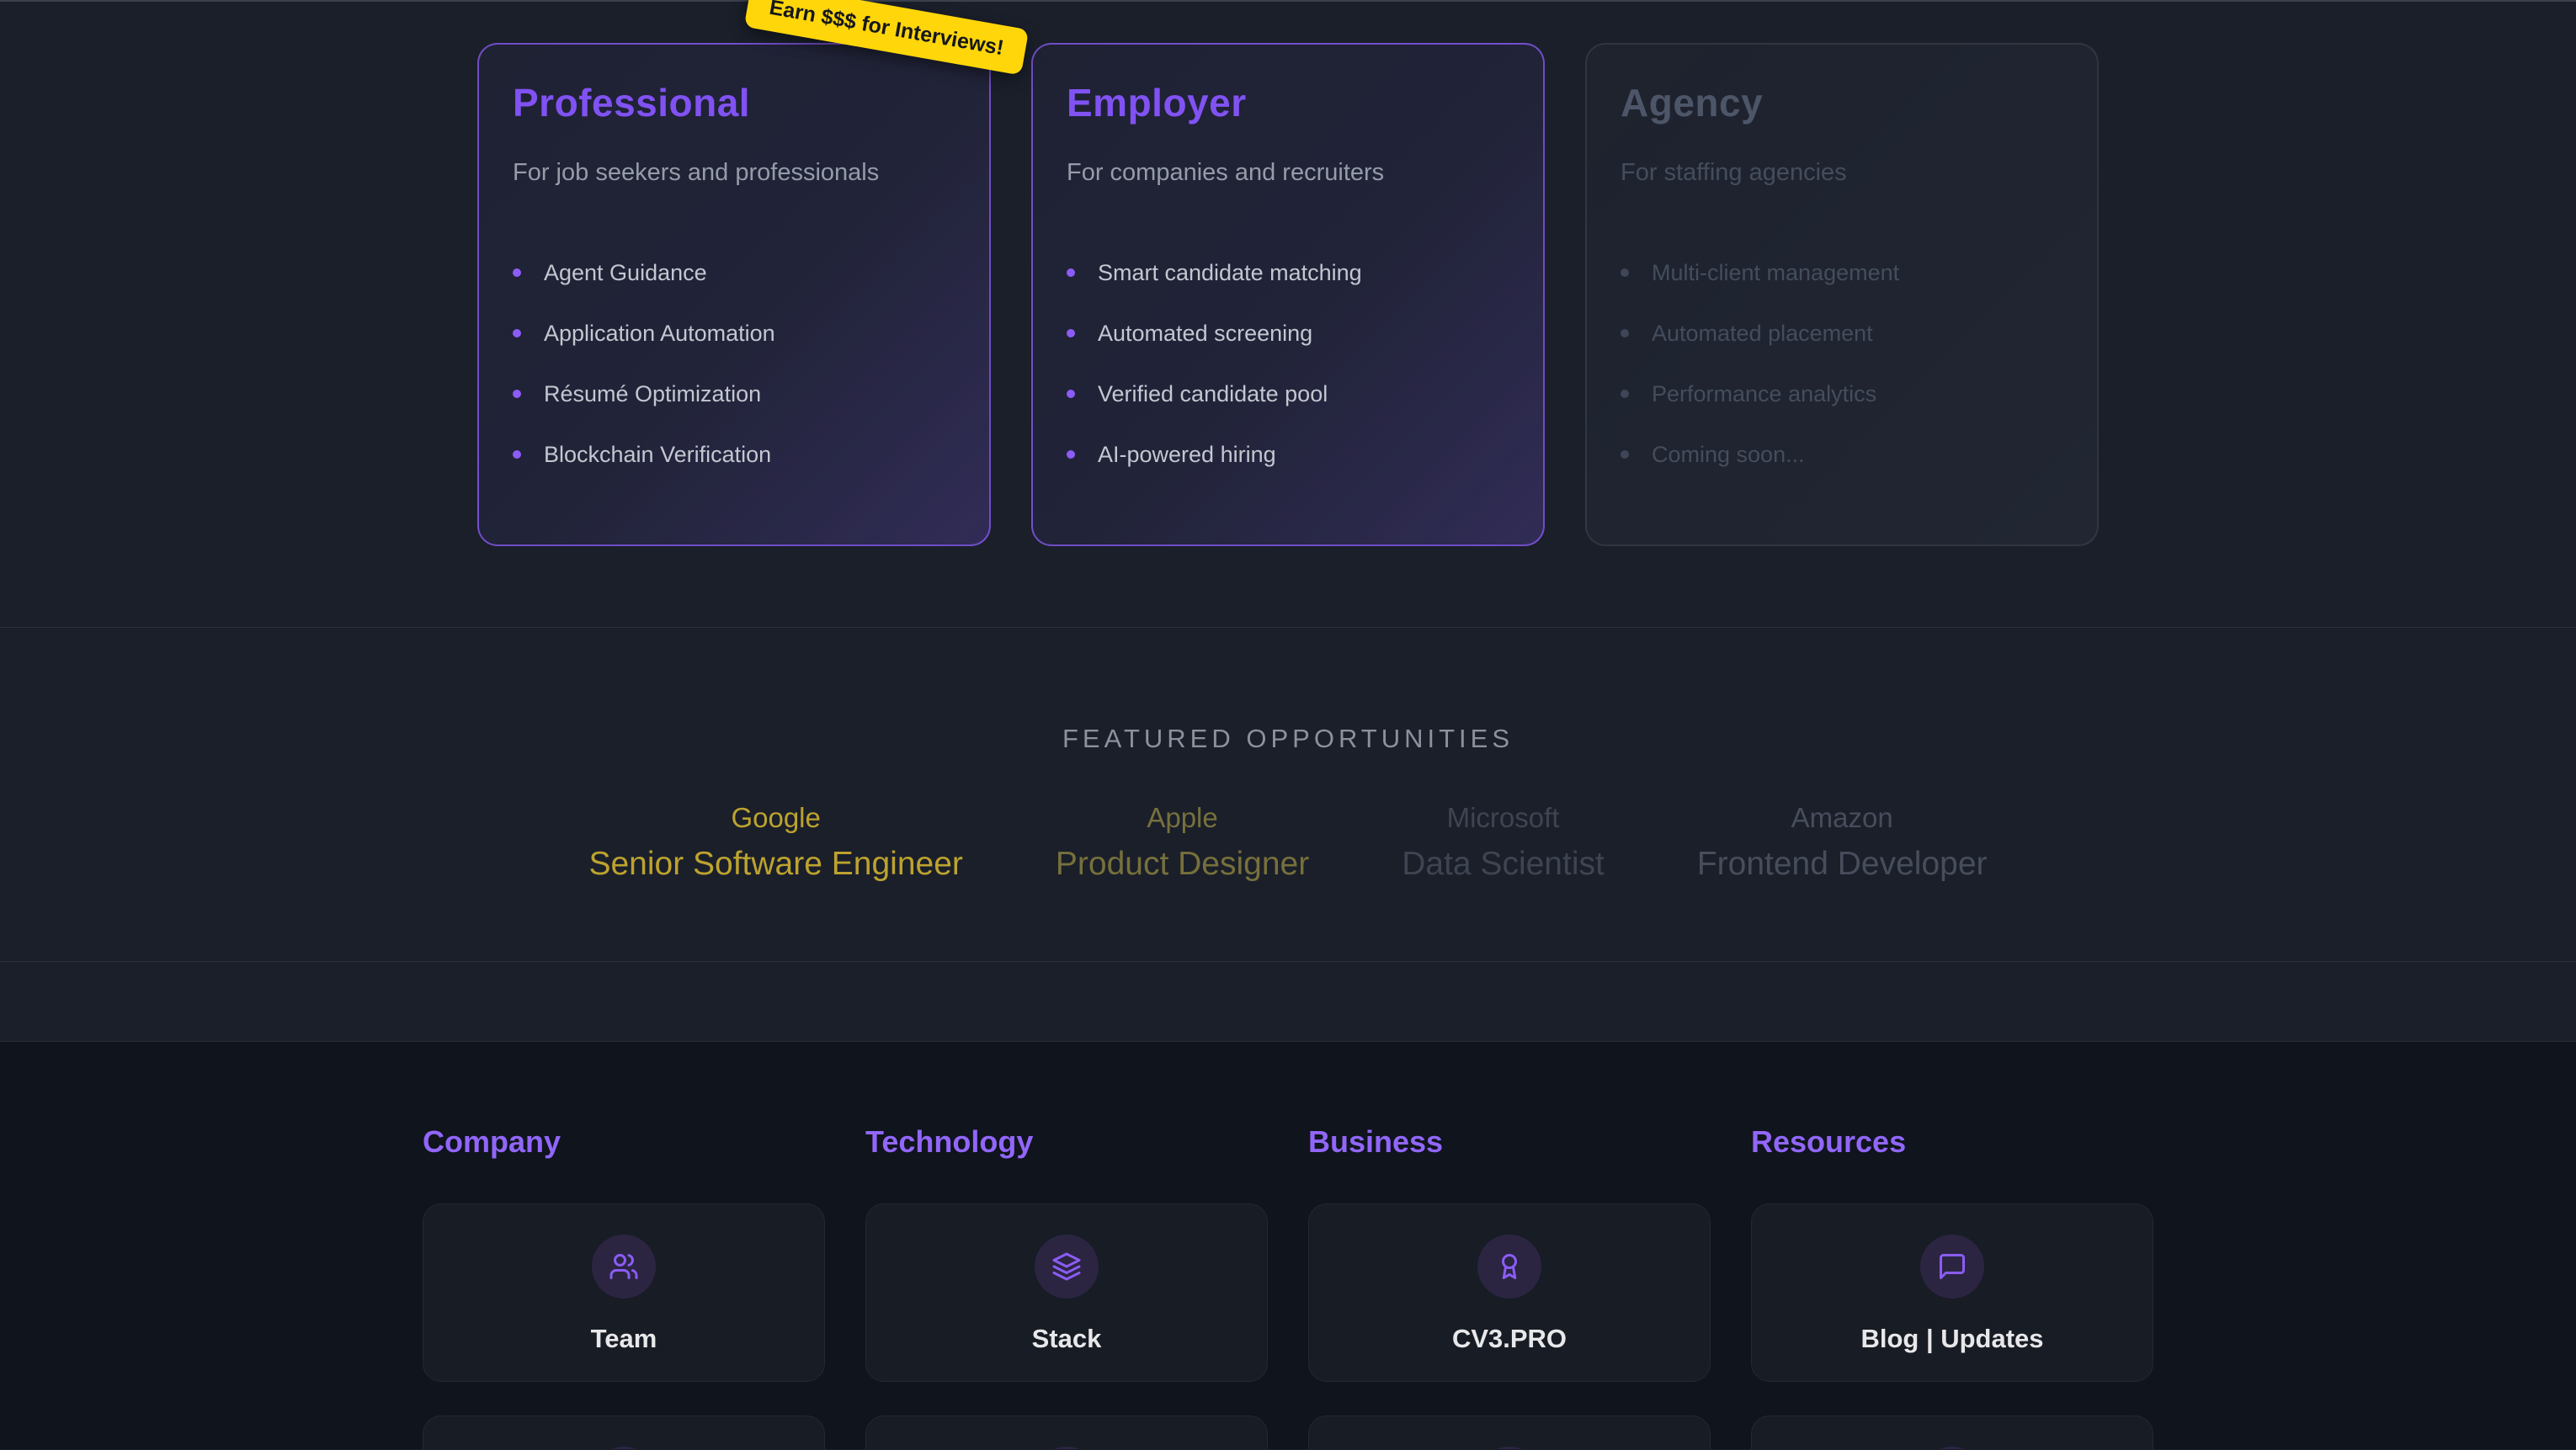 The height and width of the screenshot is (1450, 2576). I want to click on featured-job-microsoft: Microsoft Data Scientist, so click(1504, 842).